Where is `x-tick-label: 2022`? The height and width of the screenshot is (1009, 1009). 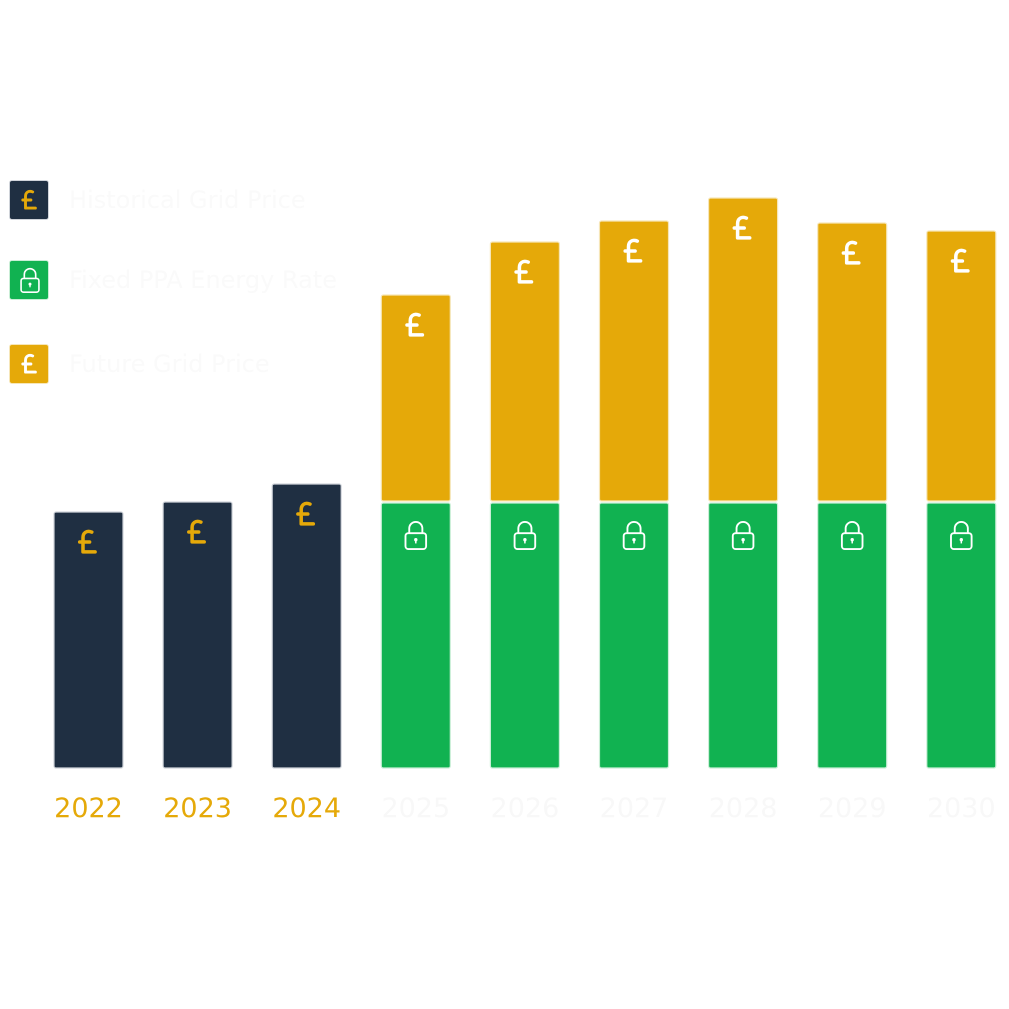 x-tick-label: 2022 is located at coordinates (88, 808).